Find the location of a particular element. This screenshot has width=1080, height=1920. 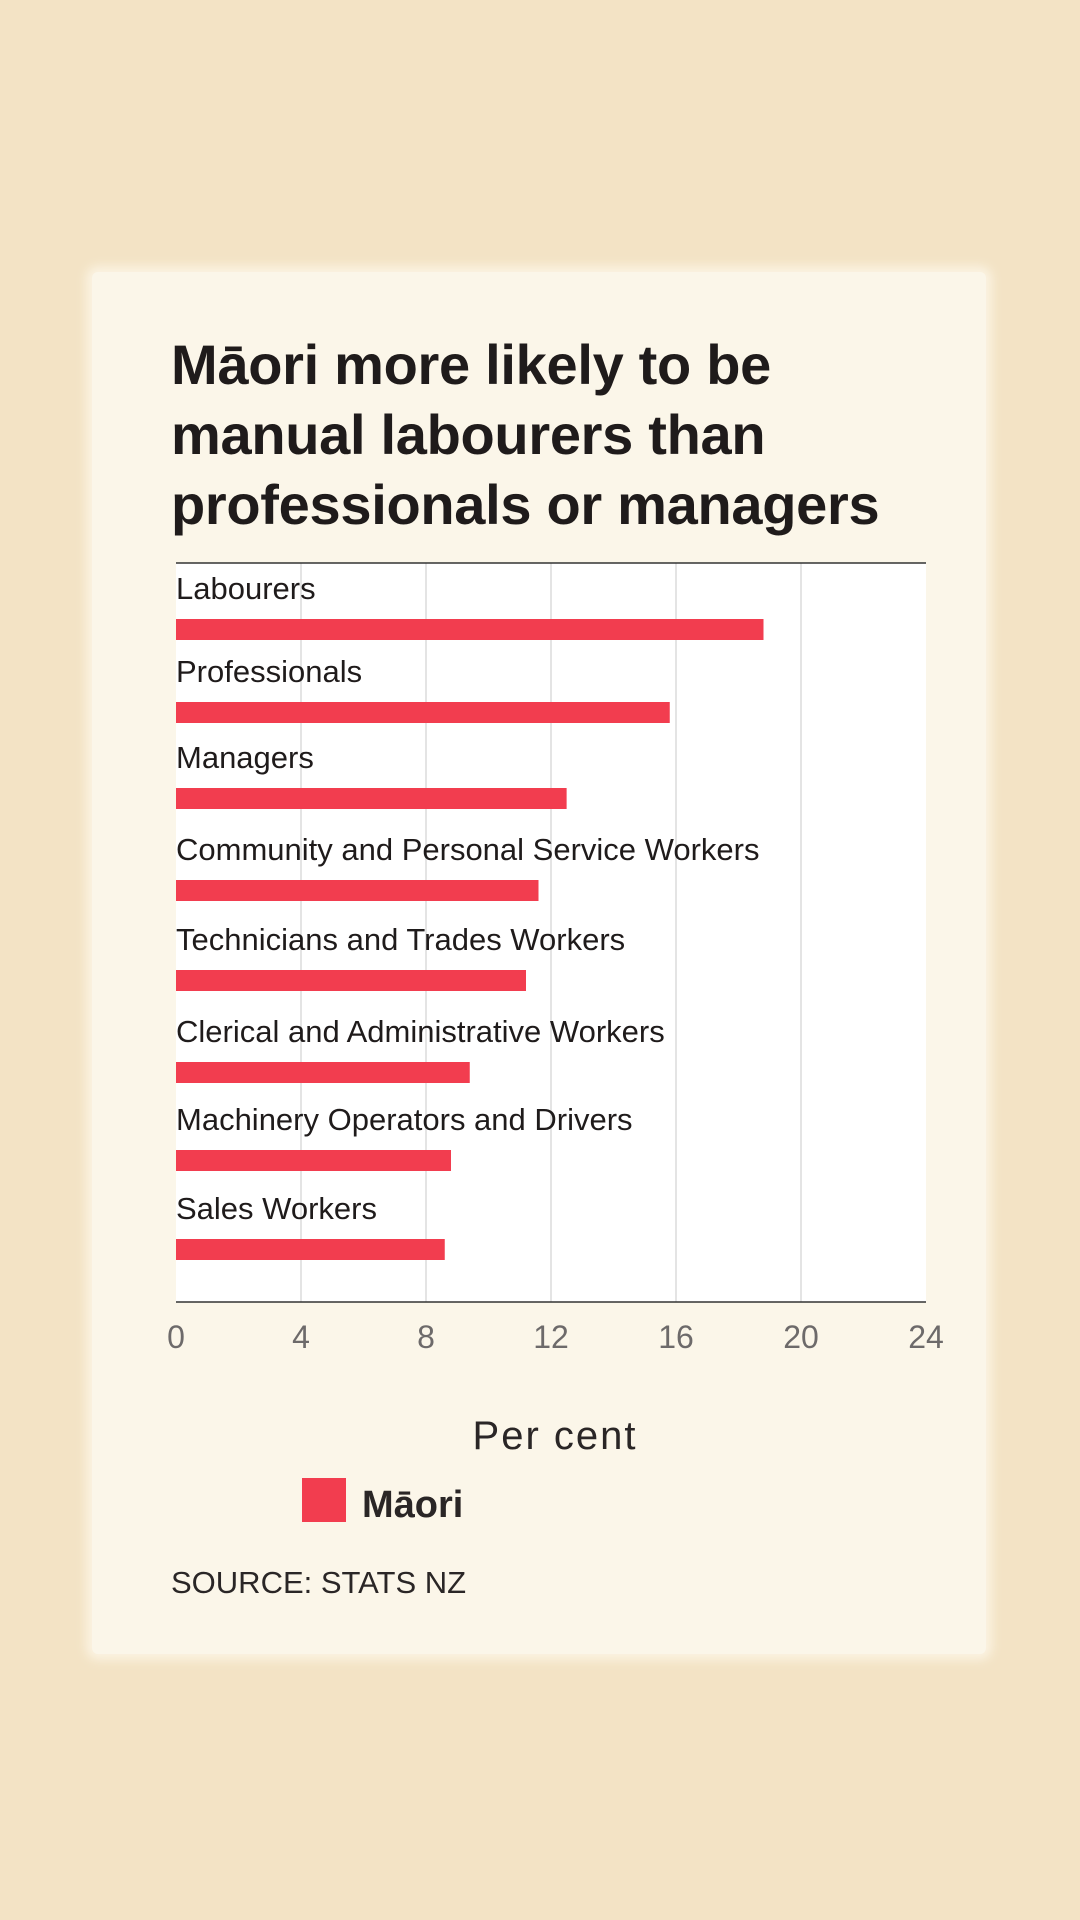

x-tick-label: 16 is located at coordinates (676, 1337).